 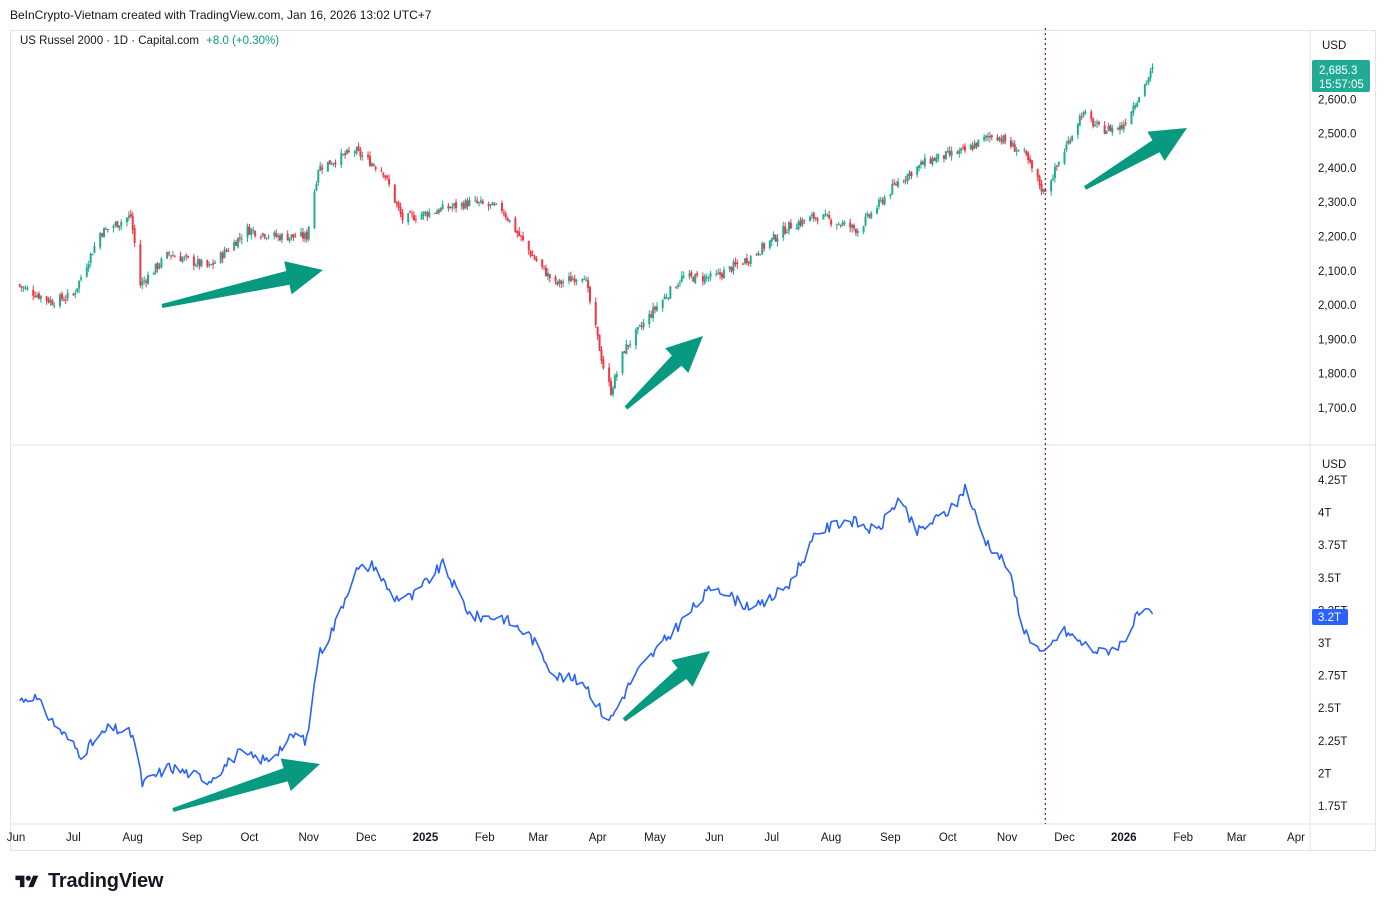 What do you see at coordinates (309, 838) in the screenshot?
I see `time-axis-label: Nov` at bounding box center [309, 838].